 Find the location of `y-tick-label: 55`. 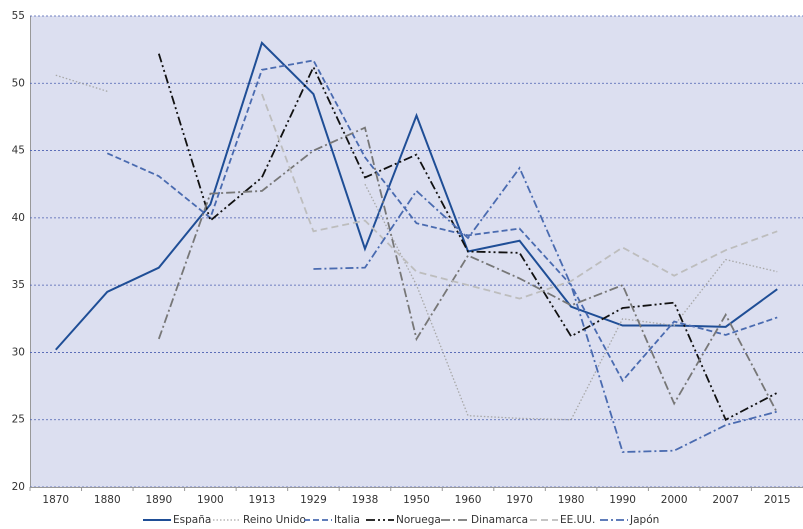

y-tick-label: 55 is located at coordinates (18, 16).